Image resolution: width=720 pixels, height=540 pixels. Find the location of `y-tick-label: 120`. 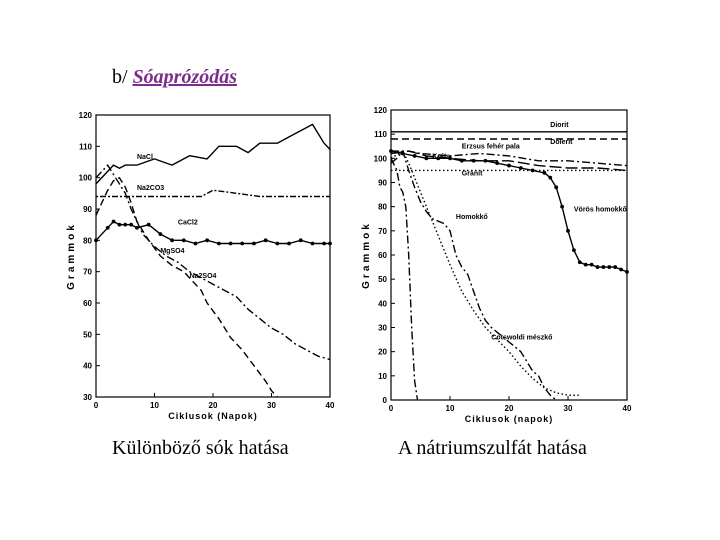

y-tick-label: 120 is located at coordinates (381, 110).